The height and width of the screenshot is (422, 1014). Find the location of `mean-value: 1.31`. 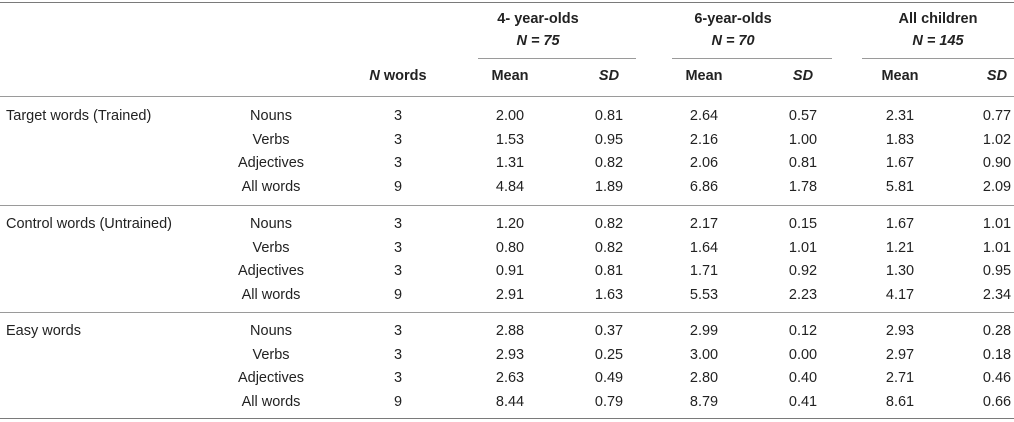

mean-value: 1.31 is located at coordinates (510, 163).